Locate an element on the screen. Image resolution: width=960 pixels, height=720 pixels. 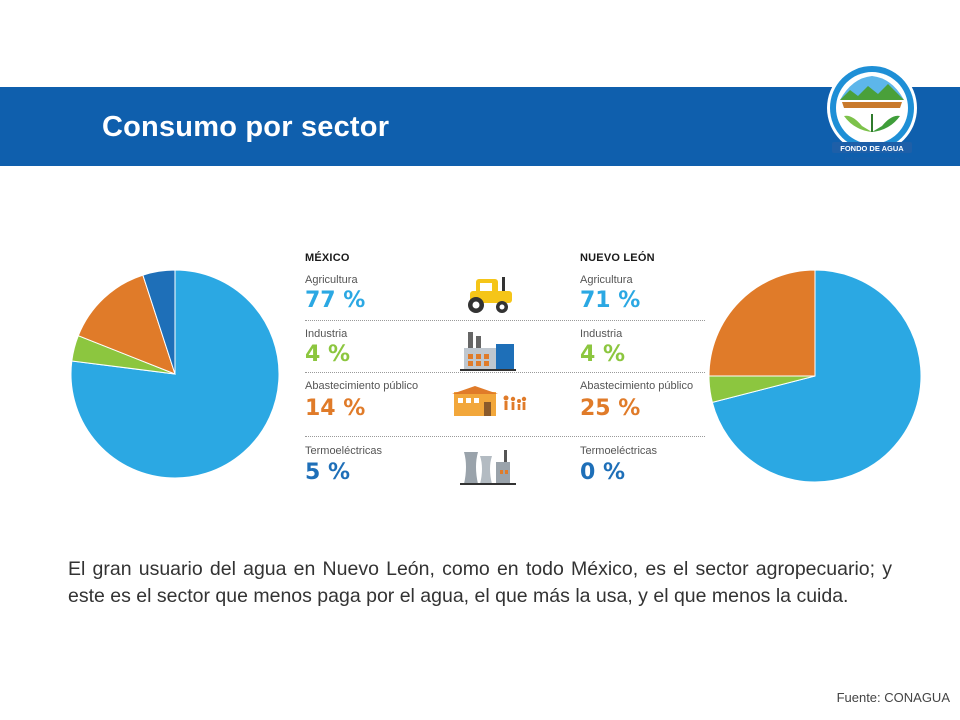
title-bar is located at coordinates (480, 126).